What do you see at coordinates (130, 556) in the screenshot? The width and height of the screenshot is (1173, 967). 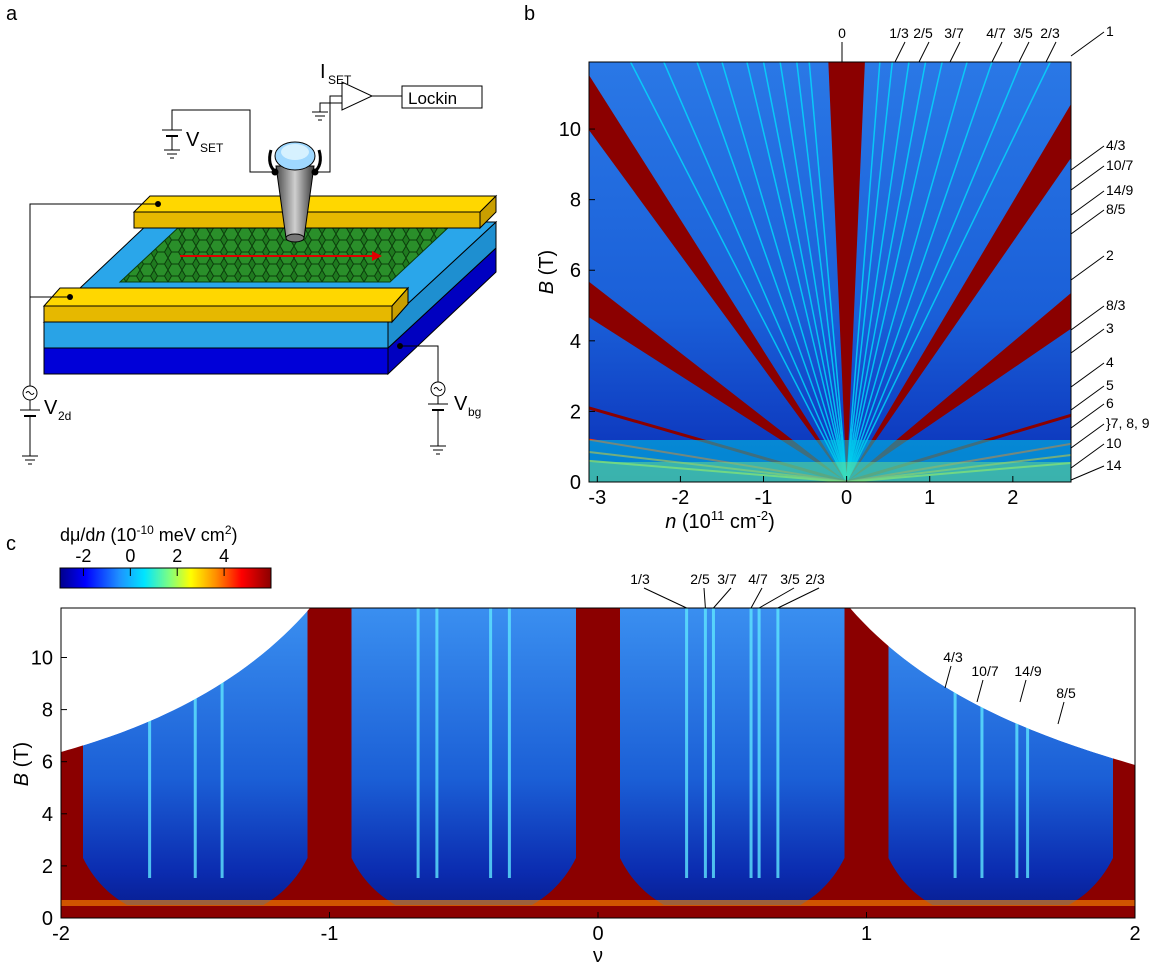 I see `colorbar-tick-label: 0` at bounding box center [130, 556].